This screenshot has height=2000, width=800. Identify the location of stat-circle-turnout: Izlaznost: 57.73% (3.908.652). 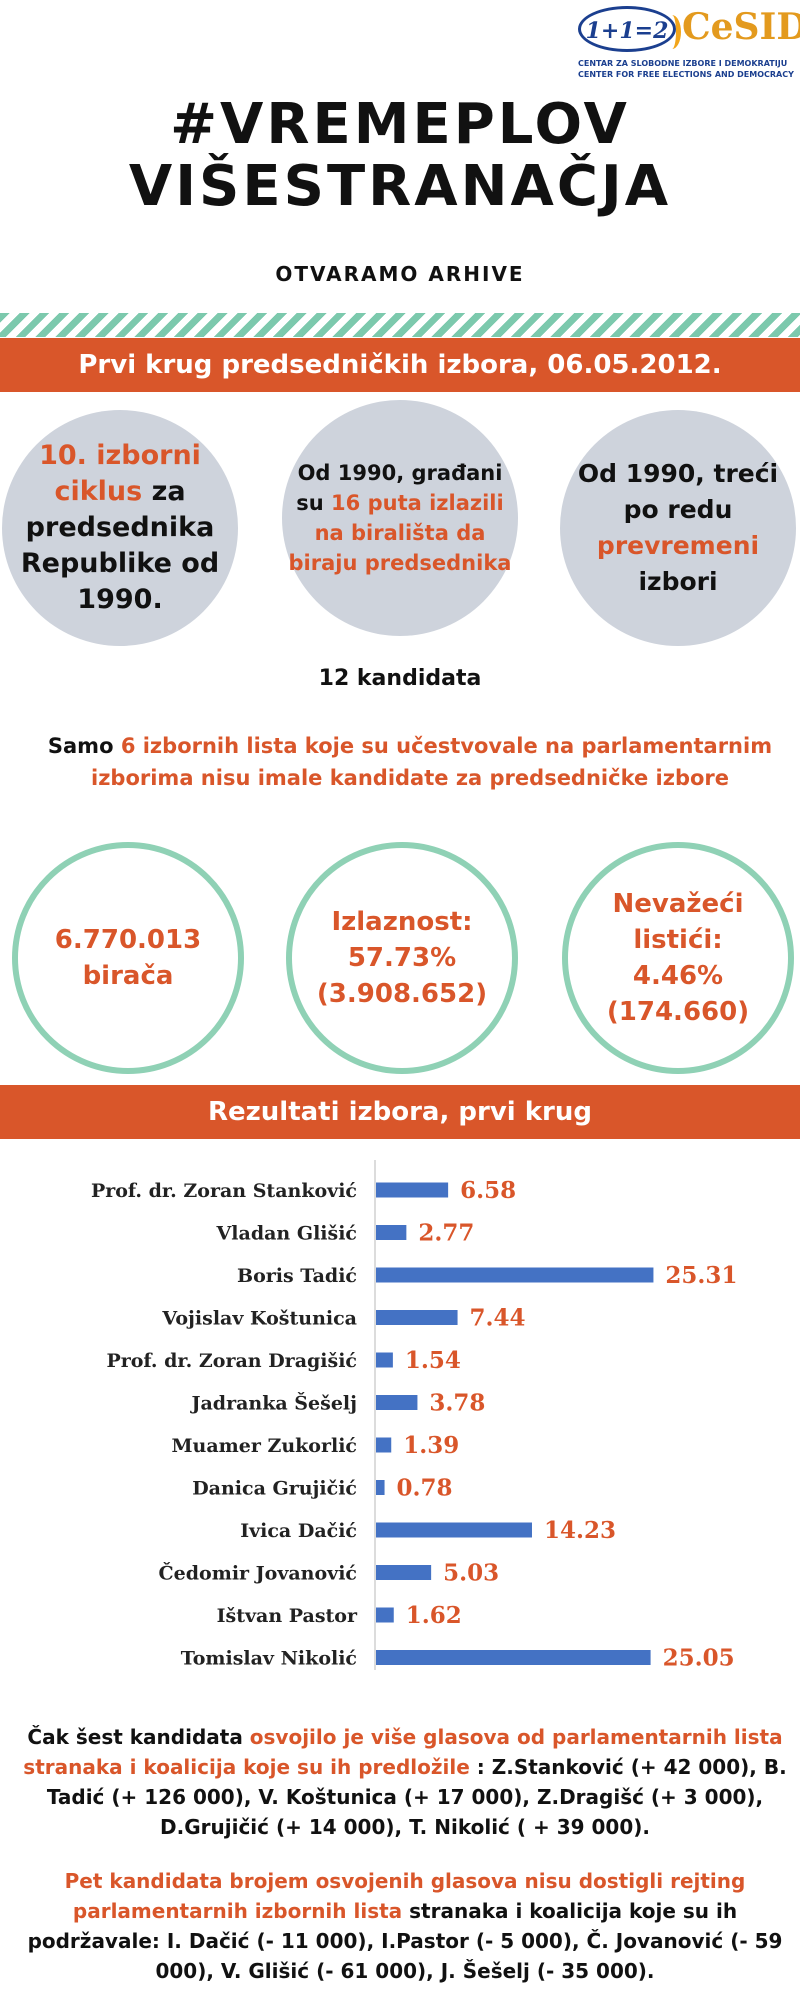
(402, 958).